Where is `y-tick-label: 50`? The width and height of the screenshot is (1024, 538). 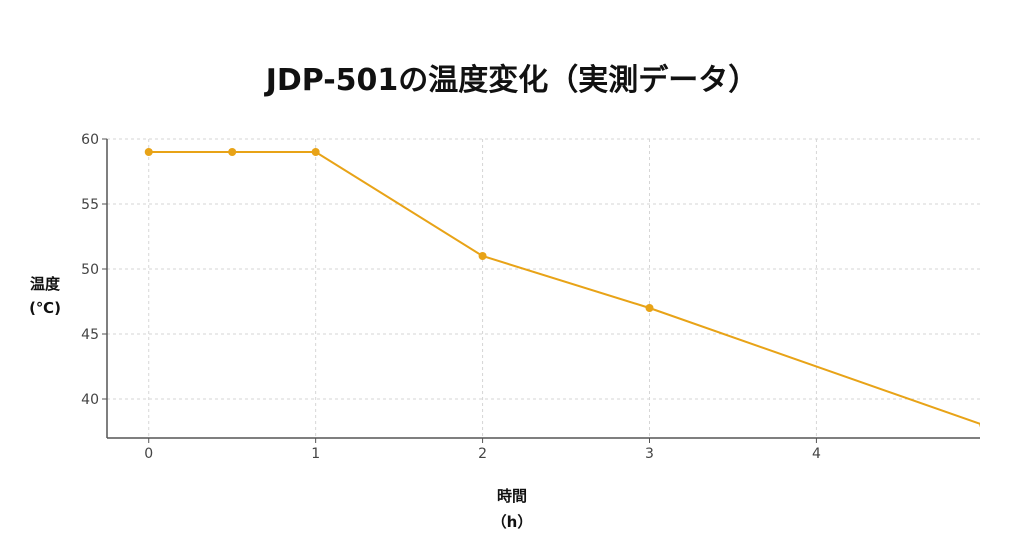 y-tick-label: 50 is located at coordinates (90, 270).